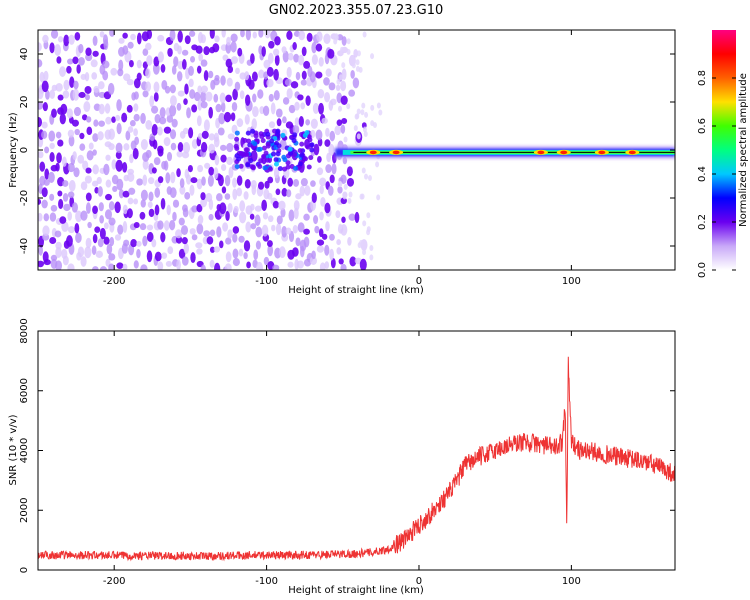 This screenshot has width=750, height=600. What do you see at coordinates (266, 281) in the screenshot?
I see `x-tick-label: -100` at bounding box center [266, 281].